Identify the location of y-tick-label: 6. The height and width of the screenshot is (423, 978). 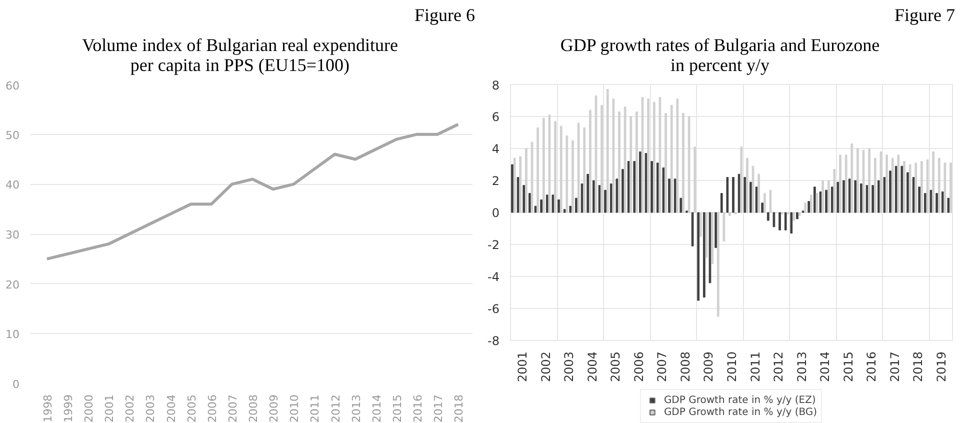
(496, 117).